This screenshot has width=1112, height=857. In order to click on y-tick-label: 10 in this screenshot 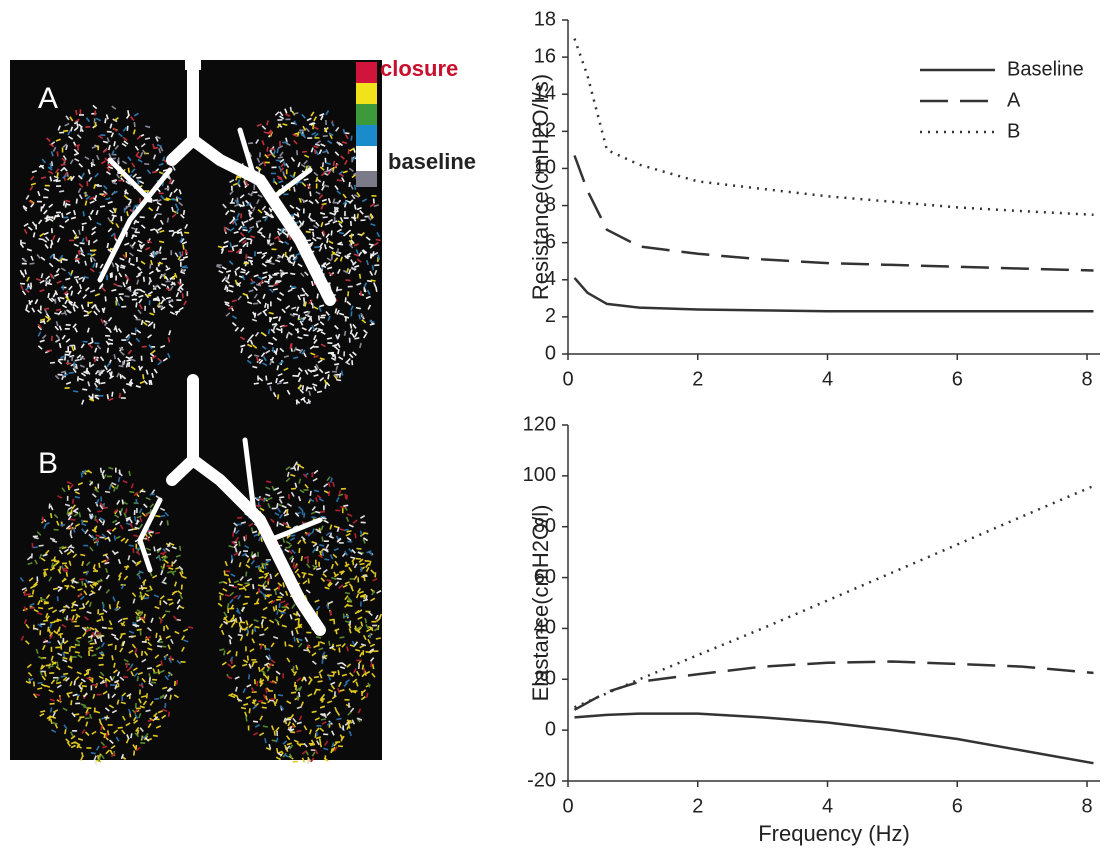, I will do `click(545, 168)`.